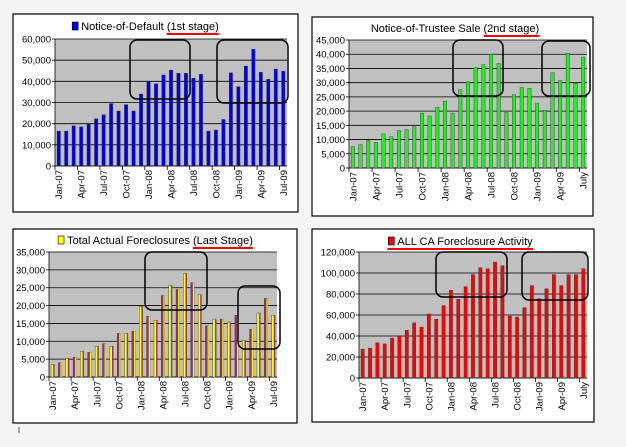 The width and height of the screenshot is (626, 447). I want to click on y-tick-label: 35,000, so click(330, 69).